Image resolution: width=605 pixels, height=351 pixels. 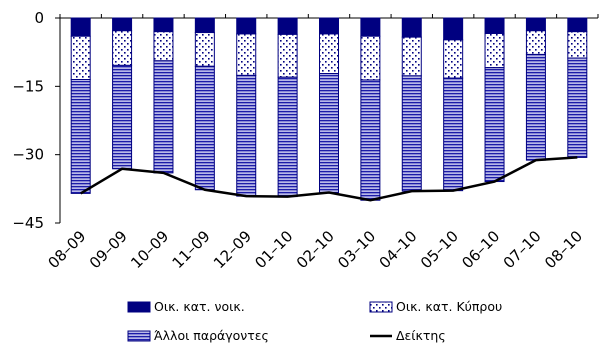 I want to click on legend-label: Οικ. κατ. Κύπρου, so click(x=449, y=306).